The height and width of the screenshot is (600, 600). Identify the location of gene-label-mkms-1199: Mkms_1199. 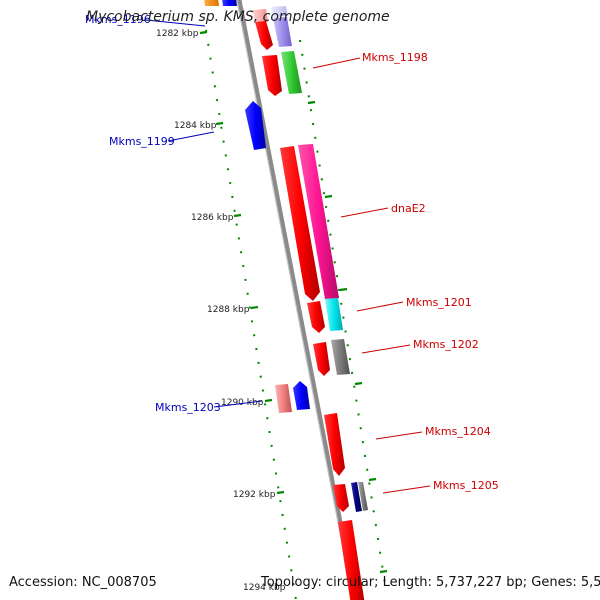
(142, 141).